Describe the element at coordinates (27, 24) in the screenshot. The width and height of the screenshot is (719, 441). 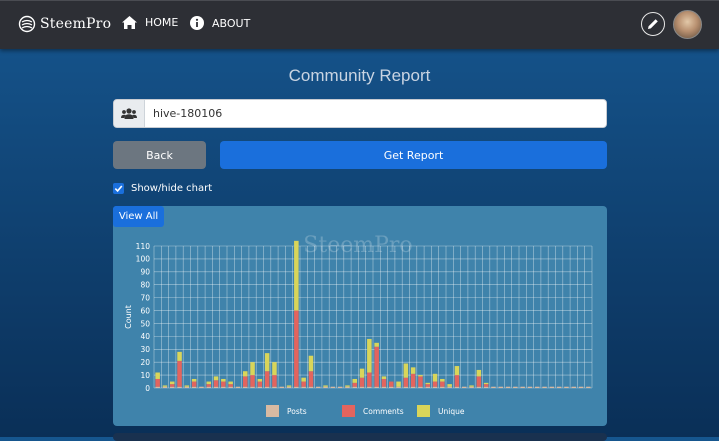
I see `steempro-logo-icon` at that location.